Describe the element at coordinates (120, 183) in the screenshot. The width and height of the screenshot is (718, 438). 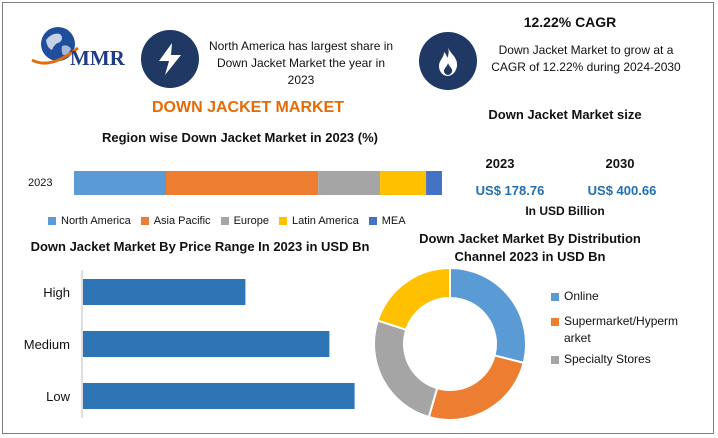
I see `region-segment-north-america` at that location.